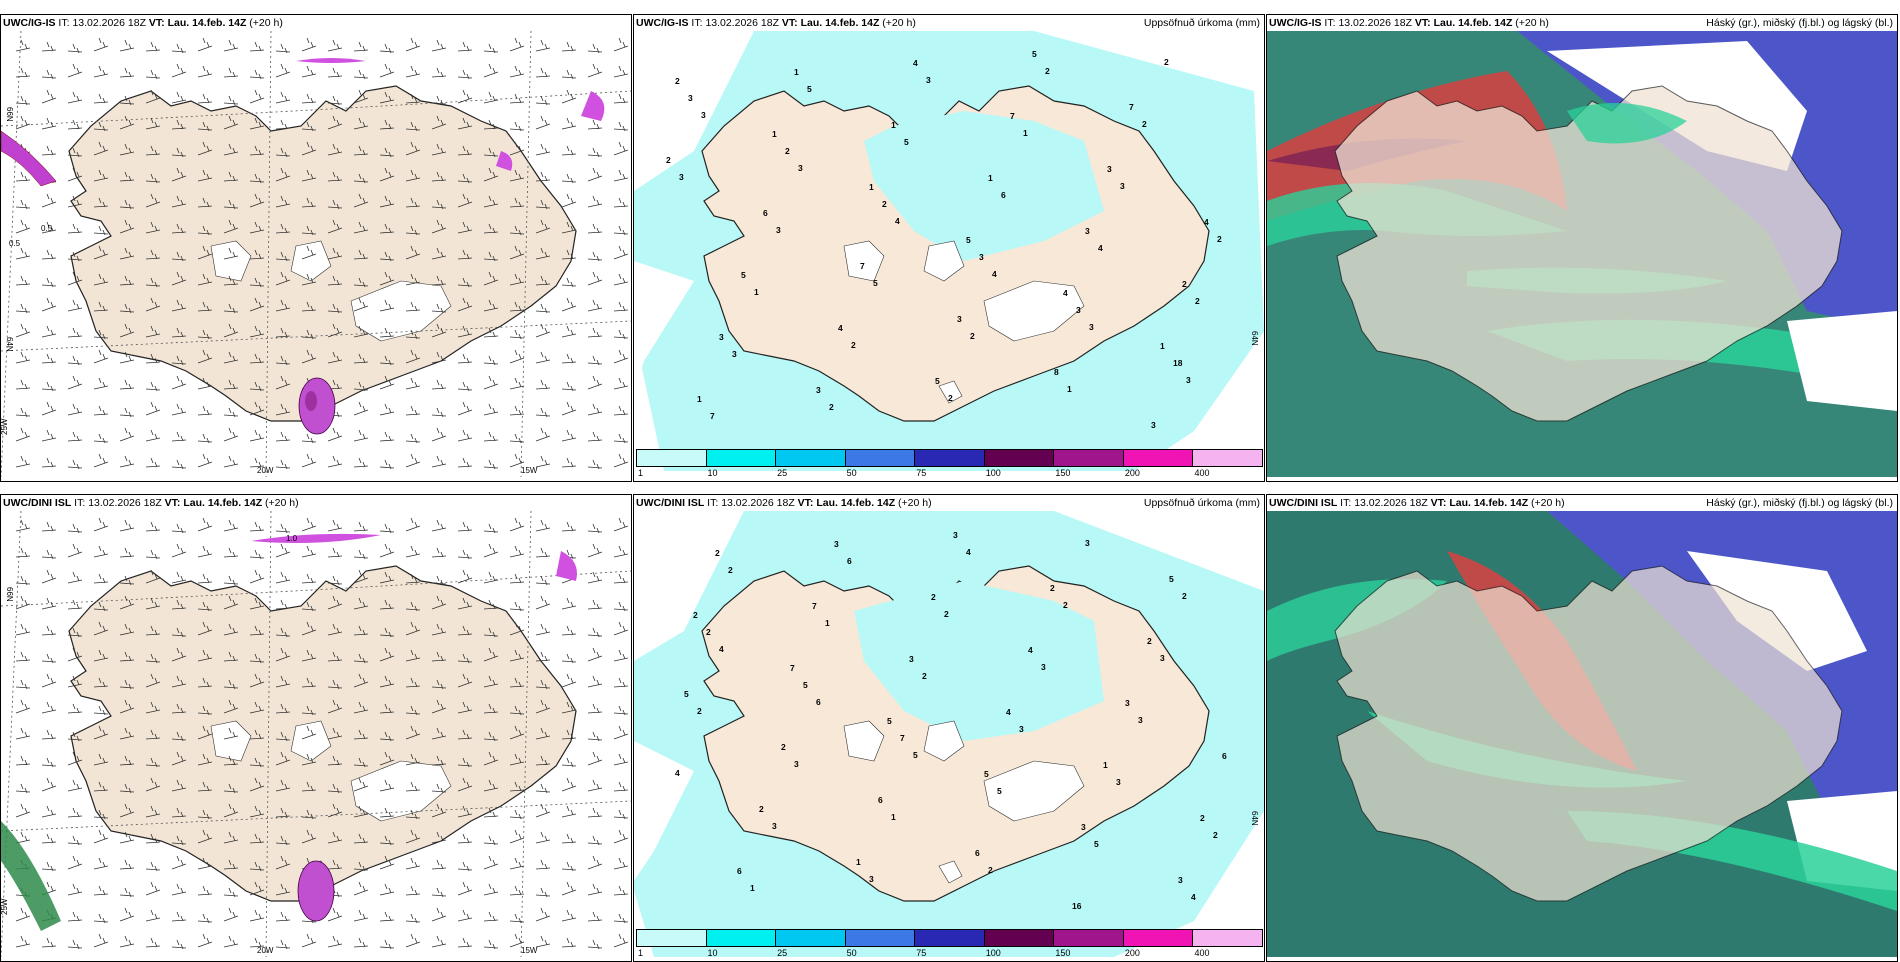  What do you see at coordinates (972, 336) in the screenshot?
I see `precip-value: 2` at bounding box center [972, 336].